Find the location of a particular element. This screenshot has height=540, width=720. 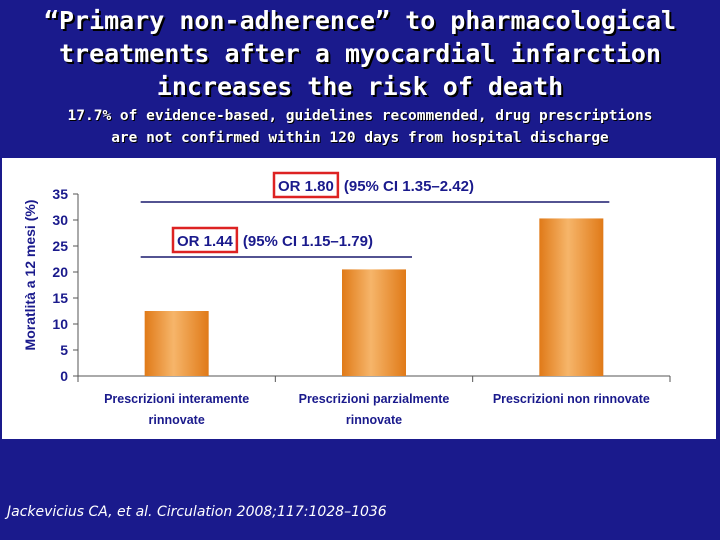

y-tick-label: 35 is located at coordinates (60, 194).